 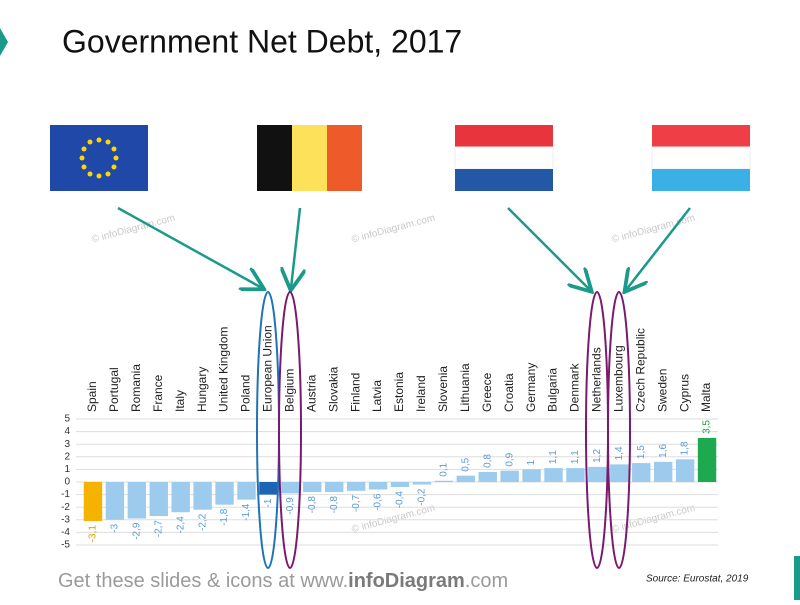 What do you see at coordinates (487, 461) in the screenshot?
I see `value-label: 0,8` at bounding box center [487, 461].